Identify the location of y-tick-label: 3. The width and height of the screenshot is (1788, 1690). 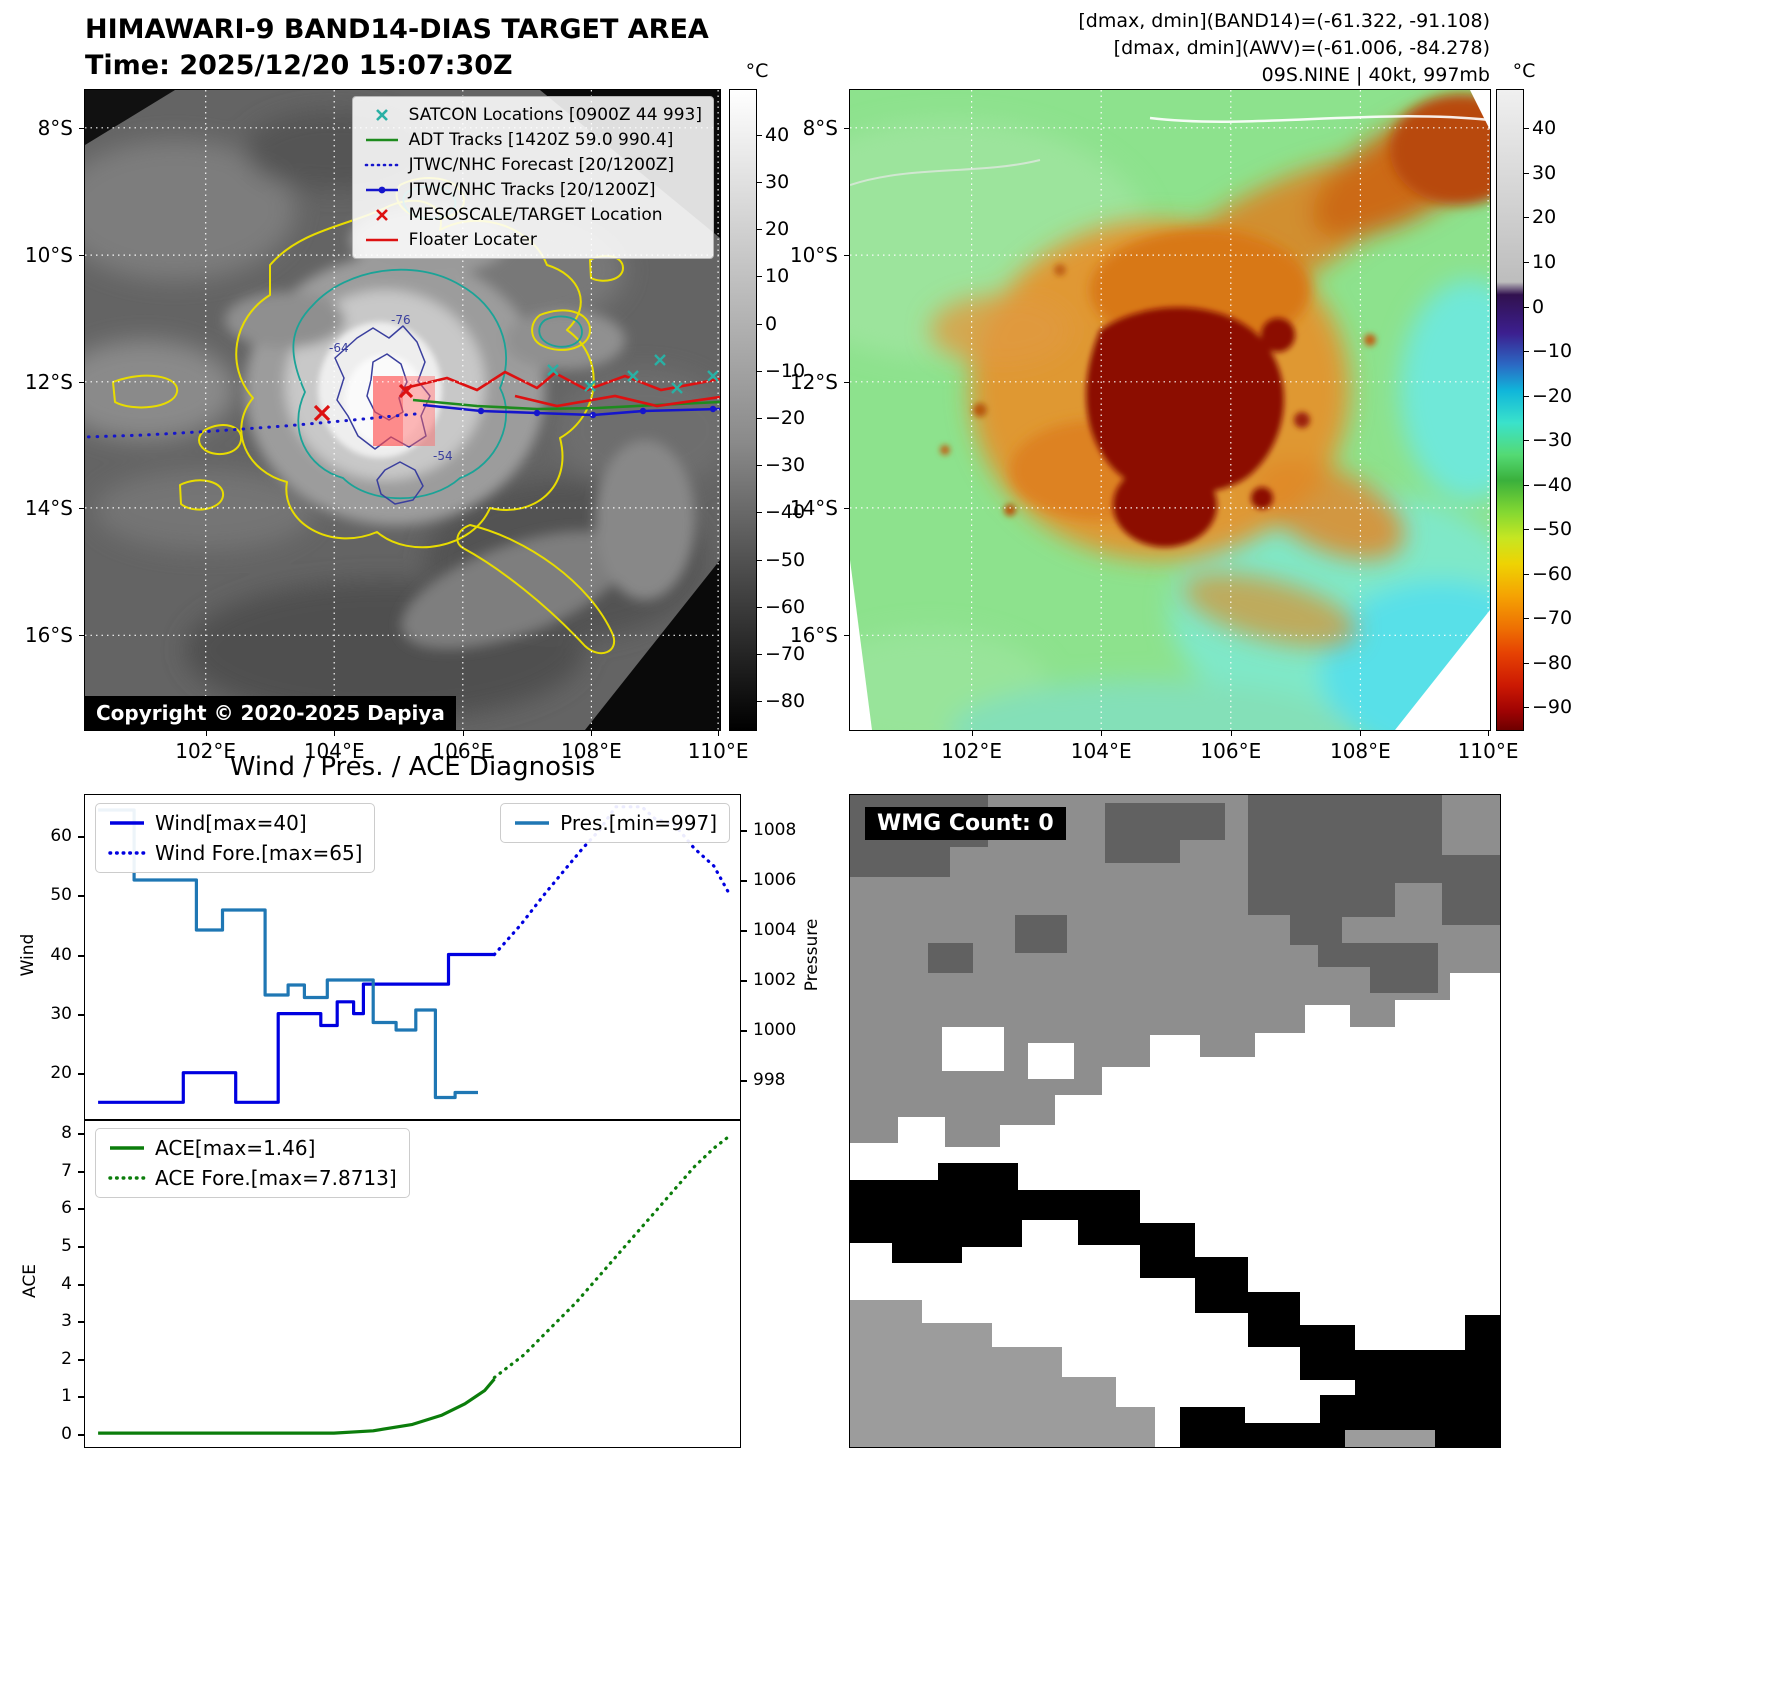
(66, 1321).